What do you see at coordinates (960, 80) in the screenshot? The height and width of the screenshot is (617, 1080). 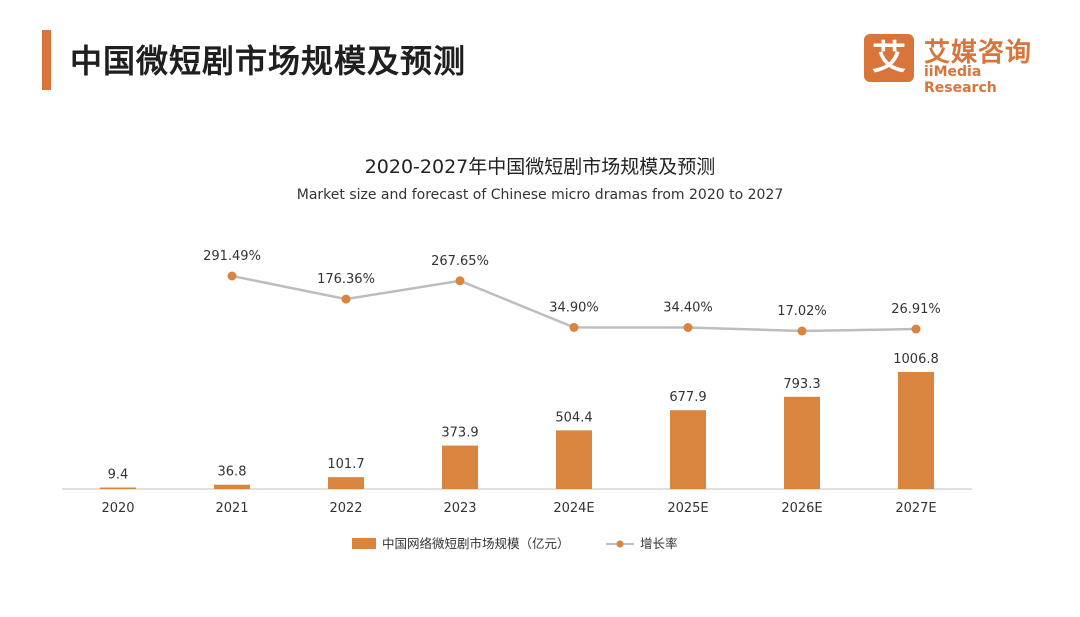 I see `logo-subtitle: iiMedia Research` at bounding box center [960, 80].